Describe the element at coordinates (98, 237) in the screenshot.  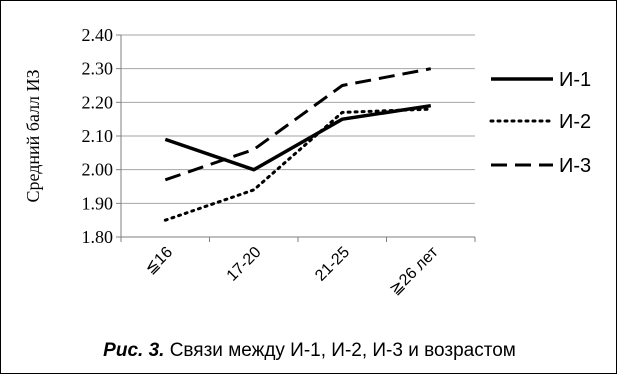
I see `y-tick-label: 1.80` at that location.